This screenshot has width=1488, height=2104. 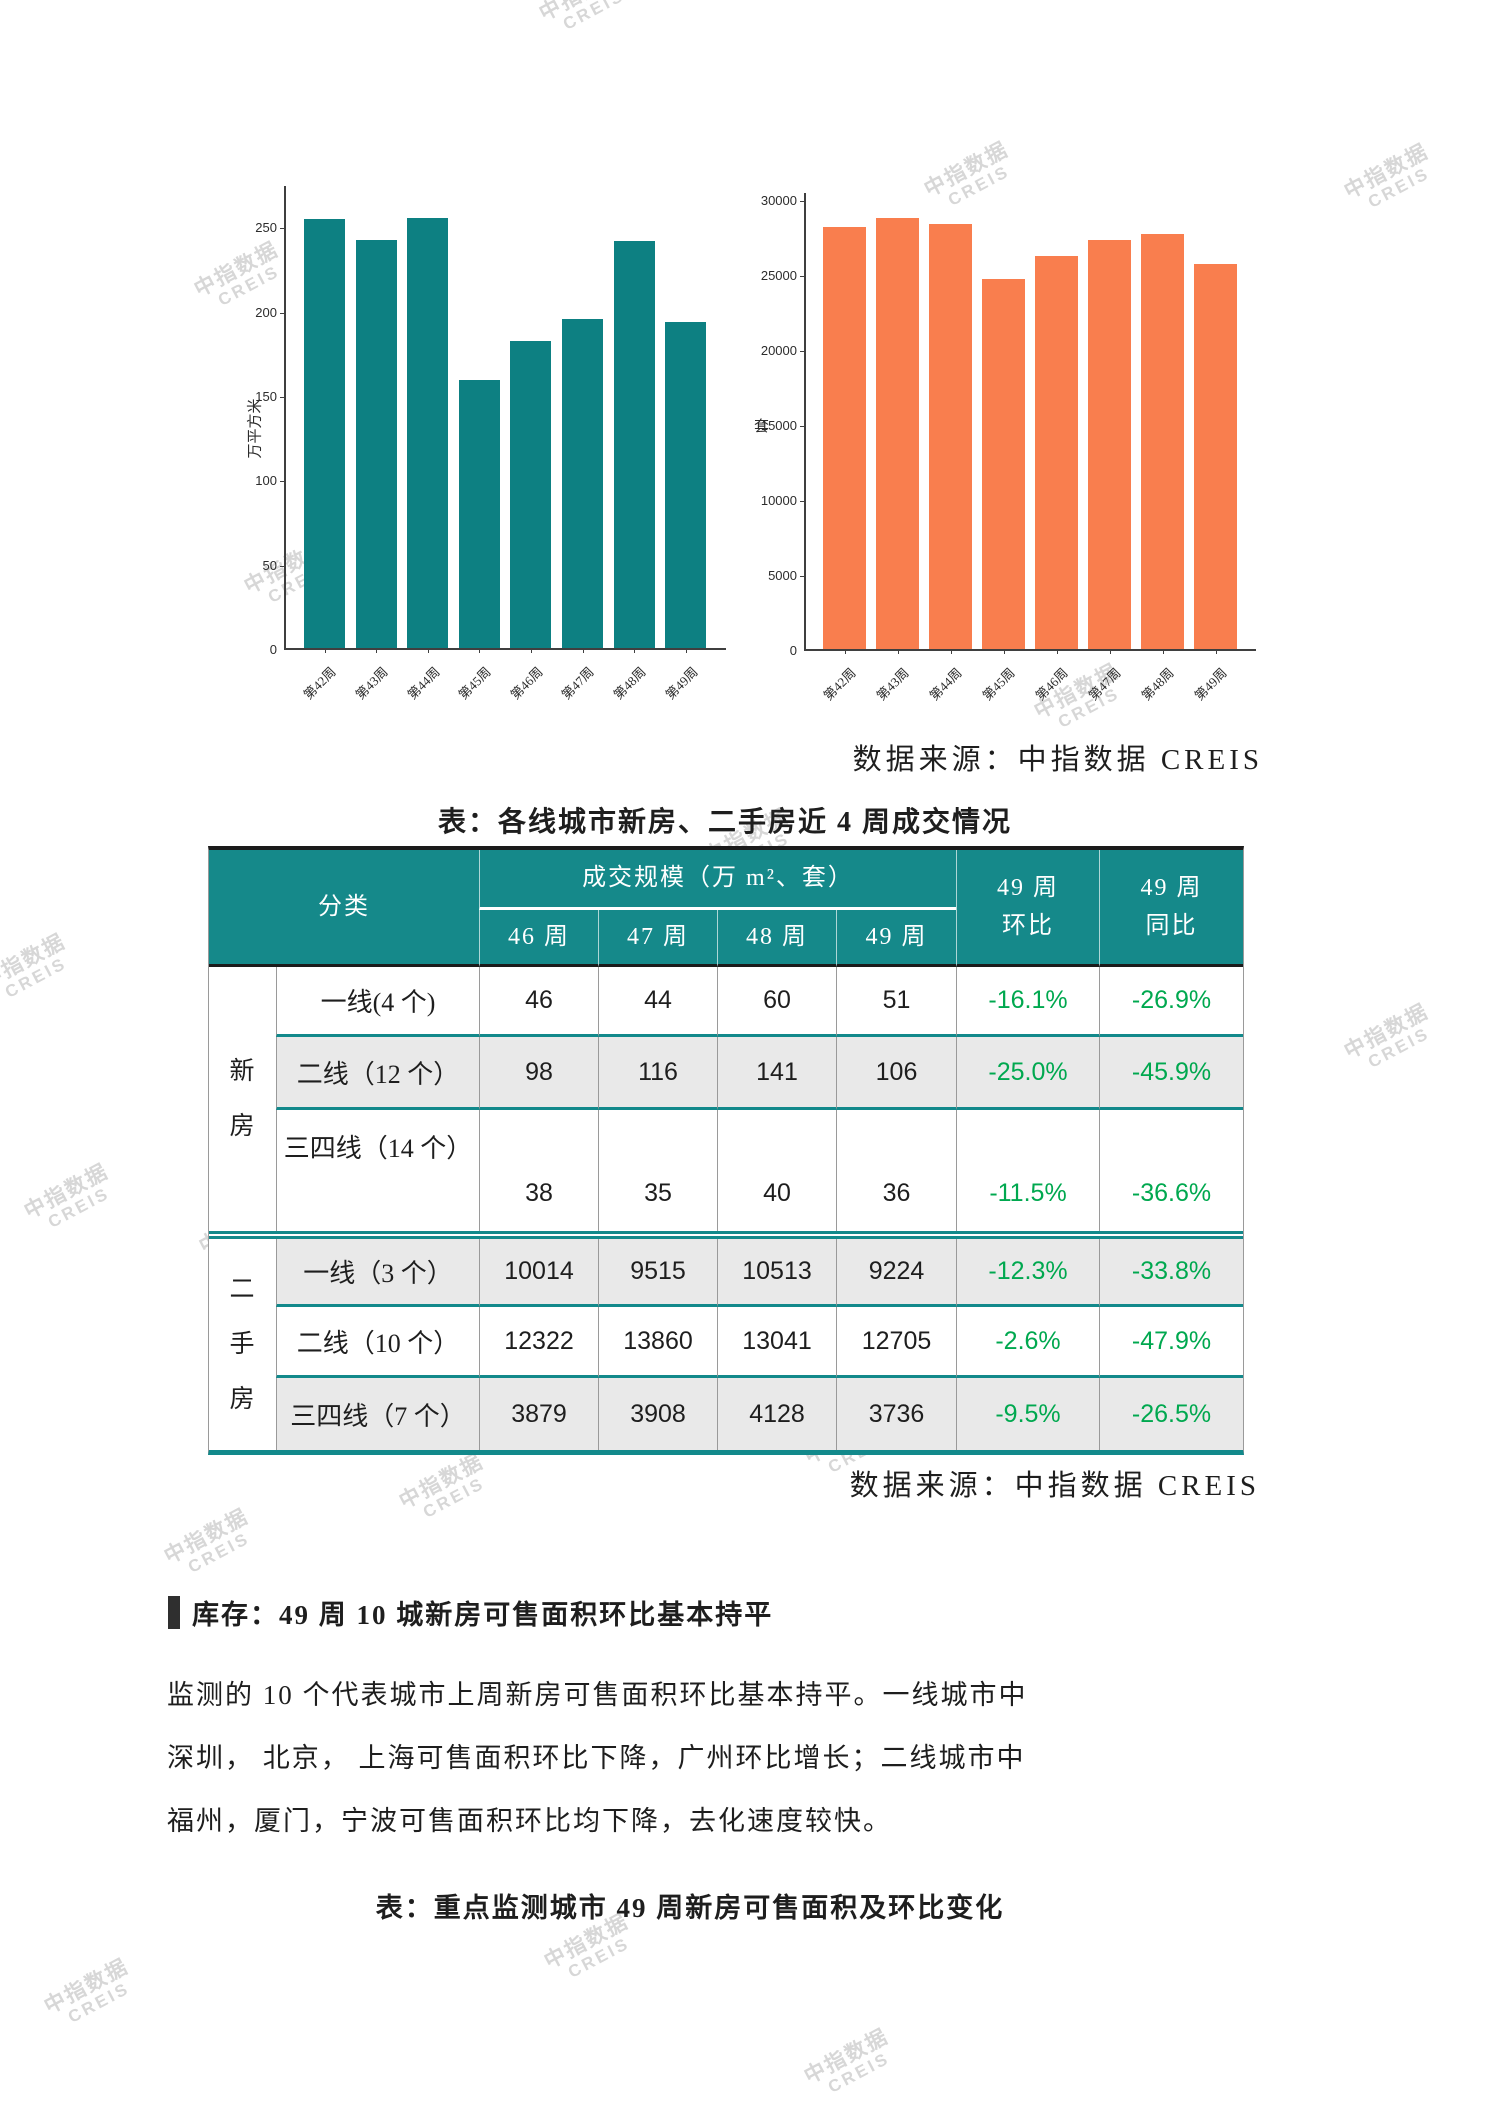 I want to click on group-label-char: 二, so click(x=242, y=1289).